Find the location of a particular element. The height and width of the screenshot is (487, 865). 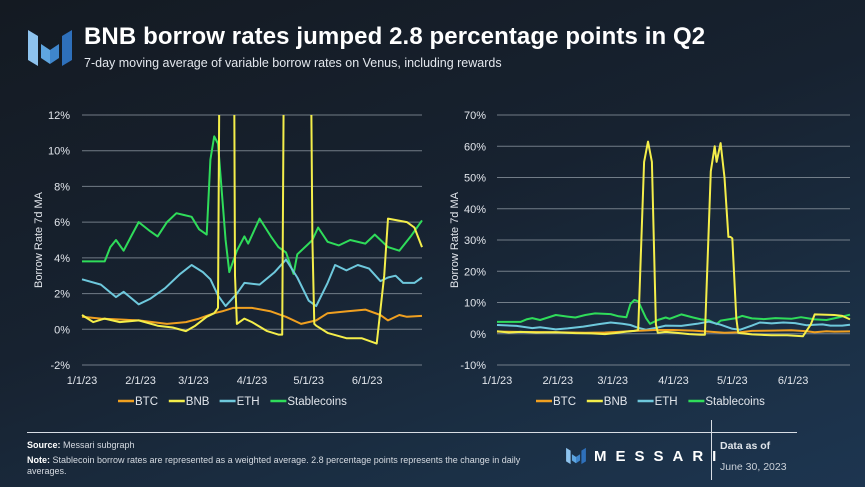

footer-vertical-divider is located at coordinates (711, 450).